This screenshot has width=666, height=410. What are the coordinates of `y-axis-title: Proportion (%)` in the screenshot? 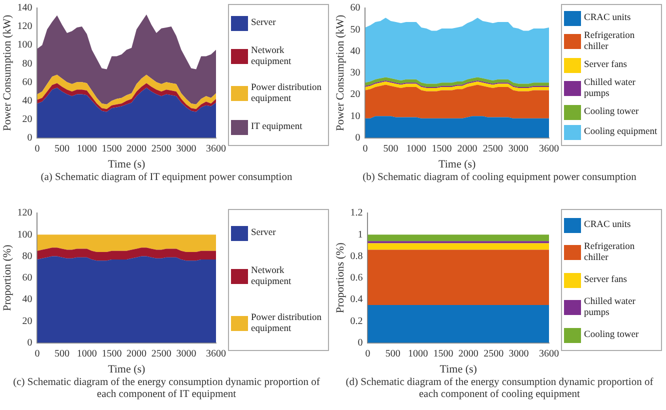 It's located at (7, 278).